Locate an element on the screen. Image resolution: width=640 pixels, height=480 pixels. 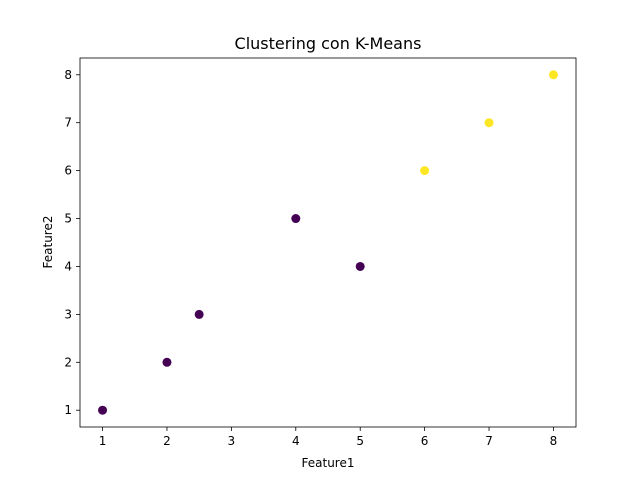
x-tick-label: 1 is located at coordinates (103, 441).